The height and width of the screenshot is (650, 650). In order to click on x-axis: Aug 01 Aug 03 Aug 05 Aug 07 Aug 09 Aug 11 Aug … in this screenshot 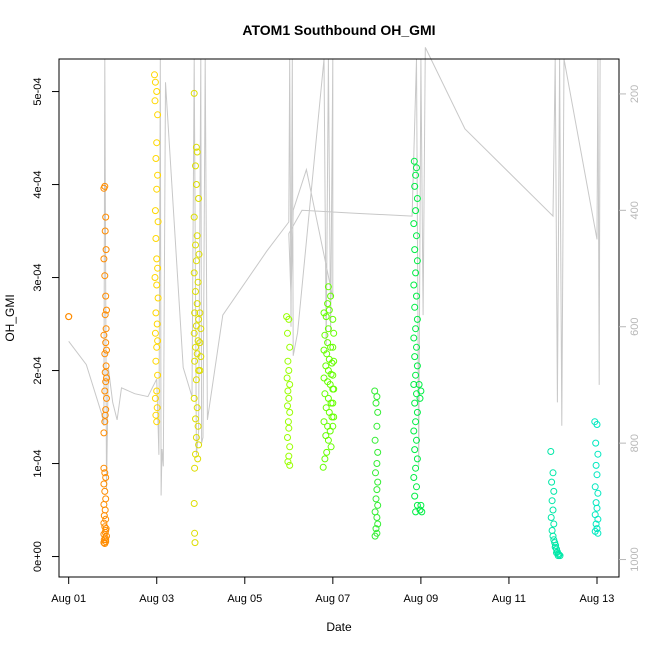, I will do `click(332, 590)`.